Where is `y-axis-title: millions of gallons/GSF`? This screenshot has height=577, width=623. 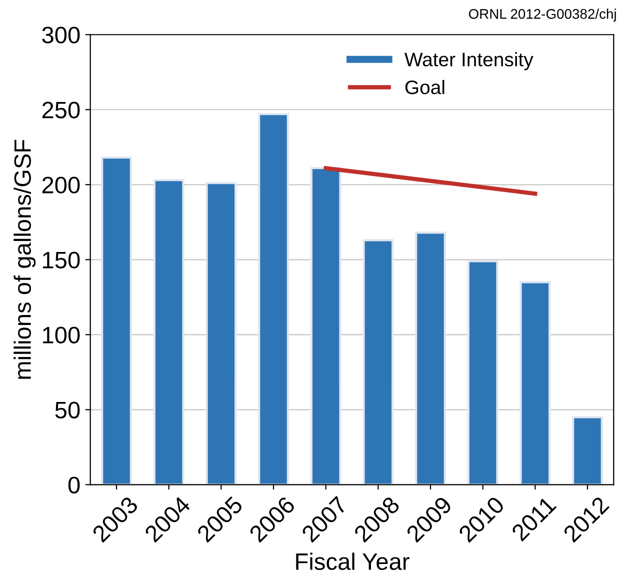
y-axis-title: millions of gallons/GSF is located at coordinates (25, 259).